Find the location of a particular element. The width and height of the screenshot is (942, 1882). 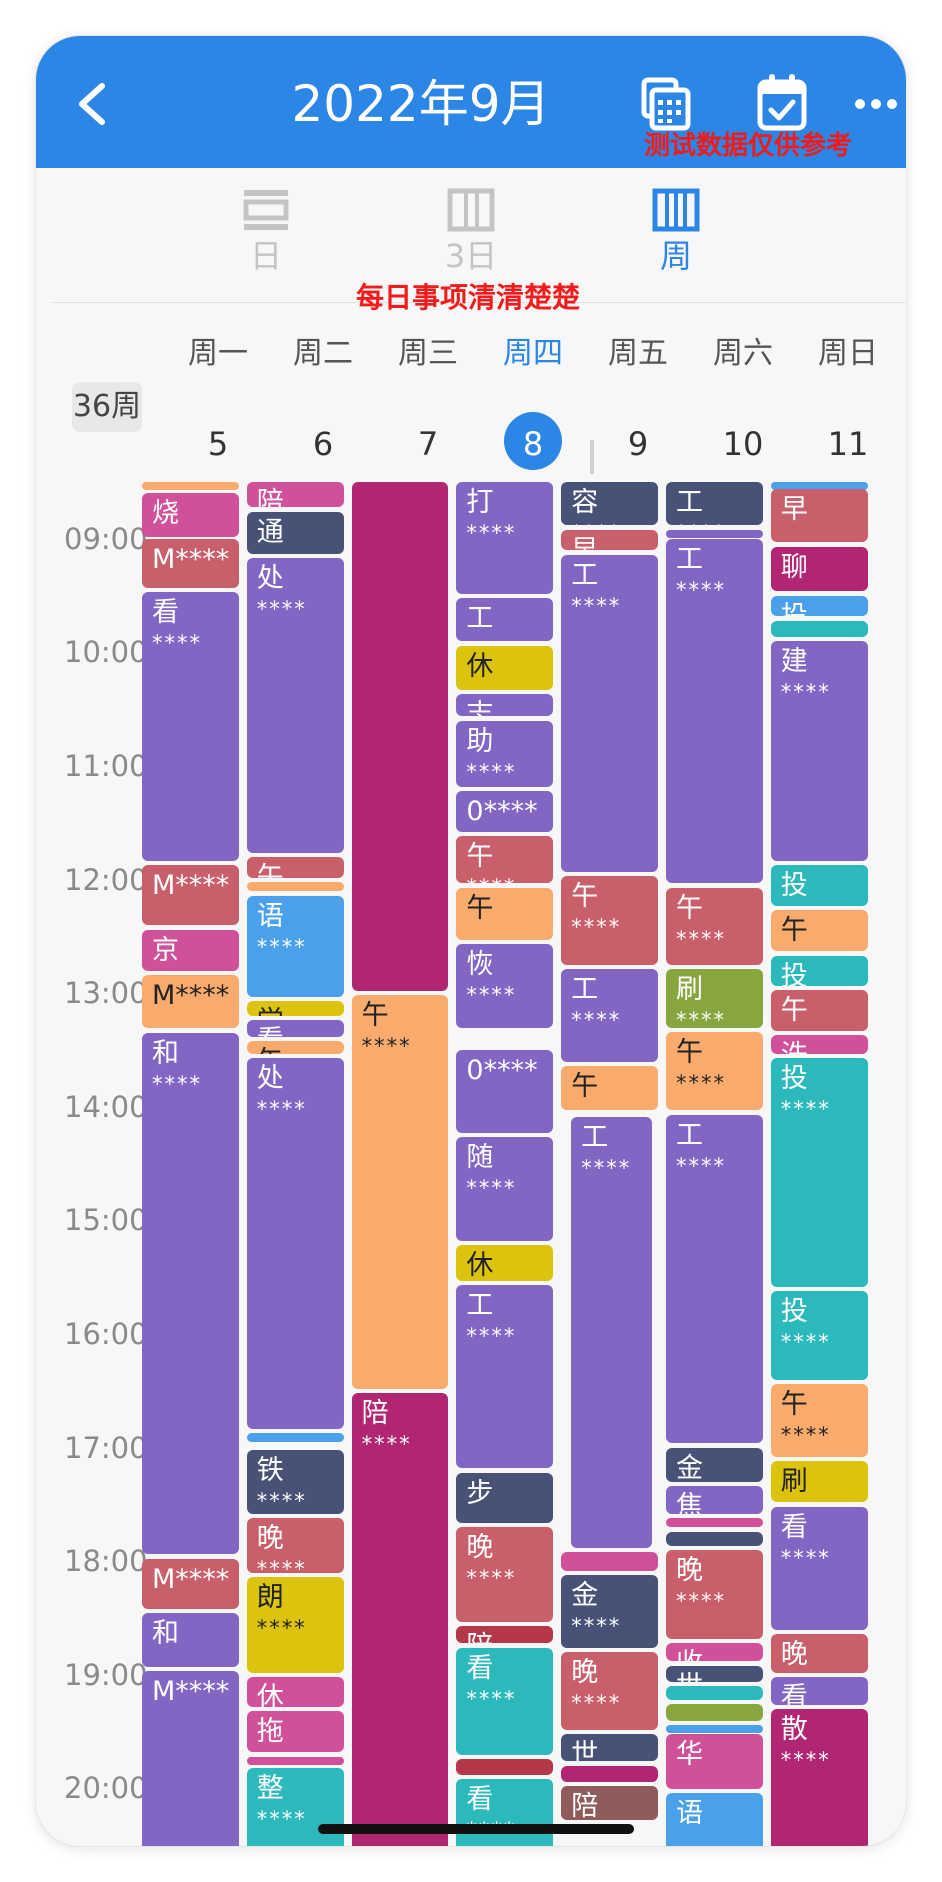

day-name-thu: 周四 is located at coordinates (533, 353).